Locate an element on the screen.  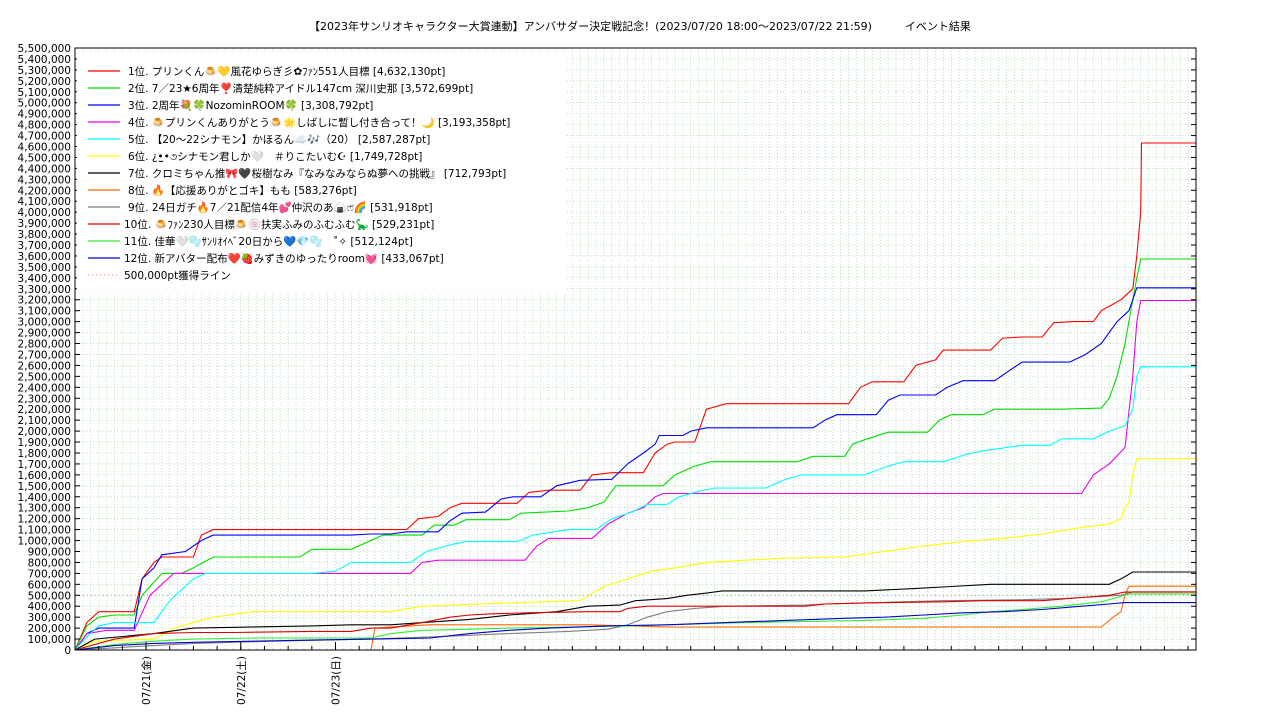
y-tick-label: 2,000,000 is located at coordinates (44, 432).